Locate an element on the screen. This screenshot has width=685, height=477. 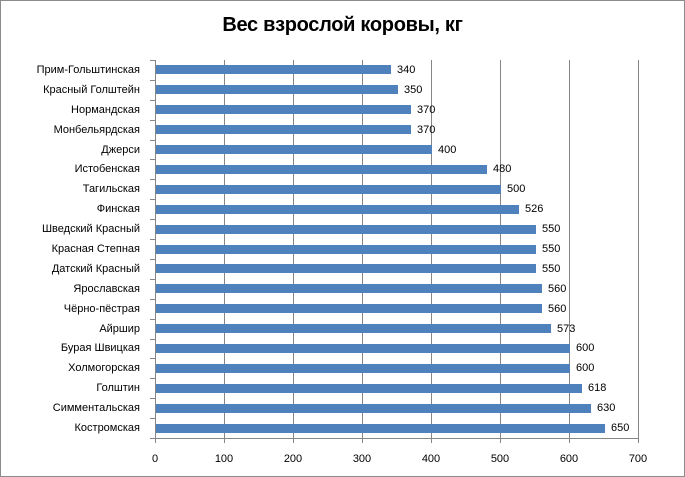
x-tick-label: 0 is located at coordinates (155, 459).